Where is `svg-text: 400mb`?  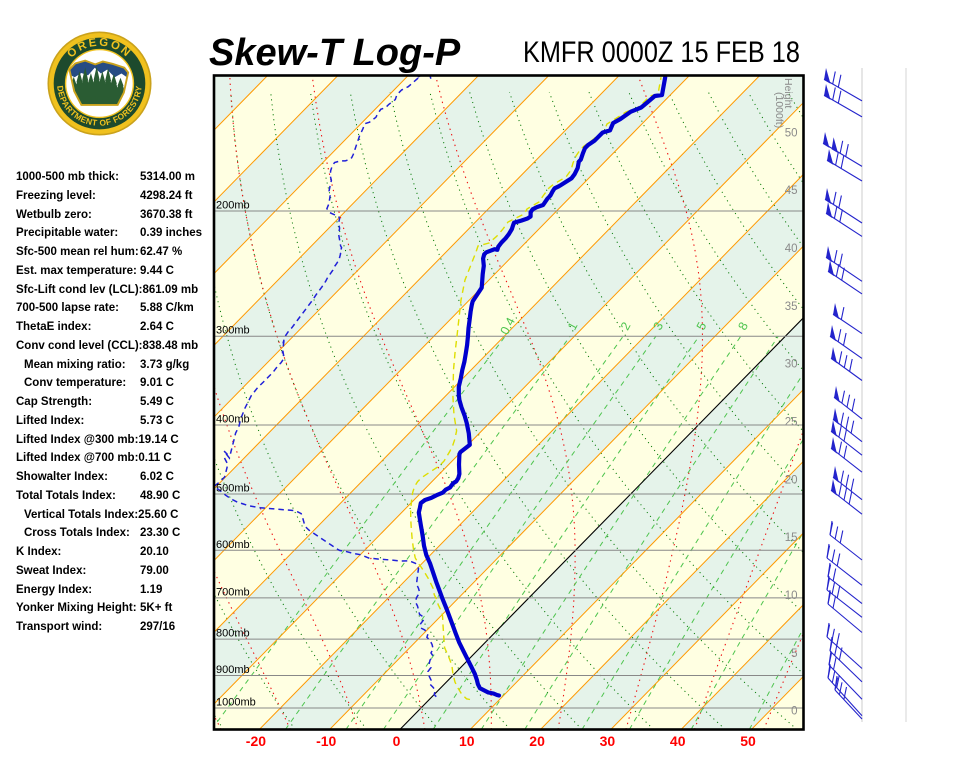
svg-text: 400mb is located at coordinates (233, 420).